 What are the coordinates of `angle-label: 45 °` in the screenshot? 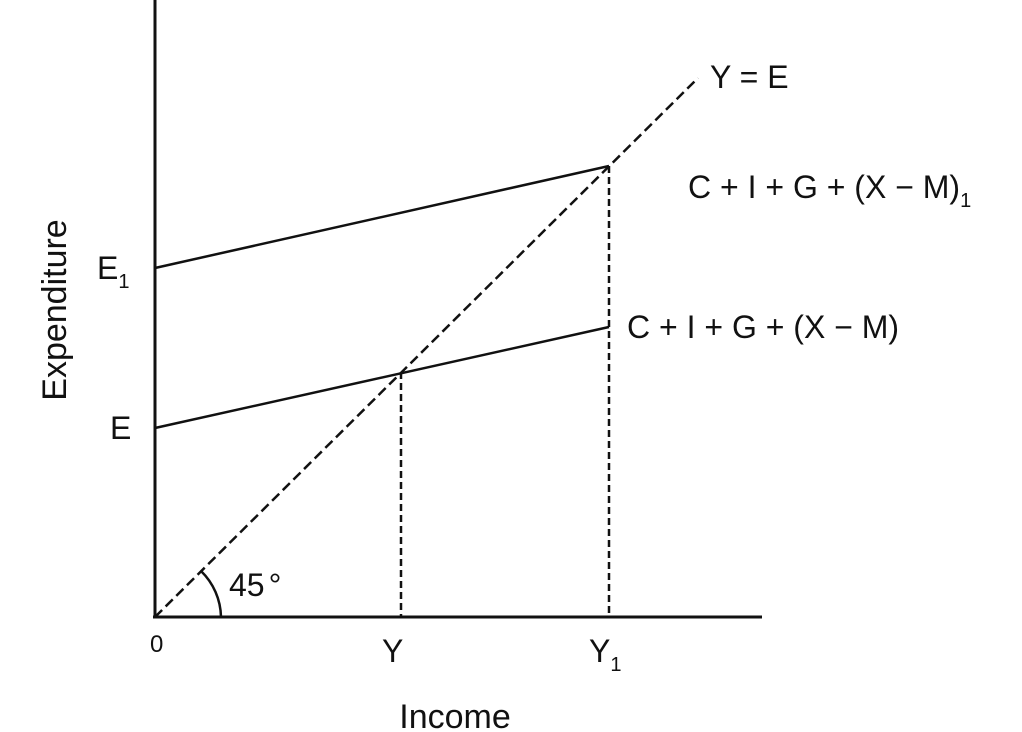 It's located at (255, 585).